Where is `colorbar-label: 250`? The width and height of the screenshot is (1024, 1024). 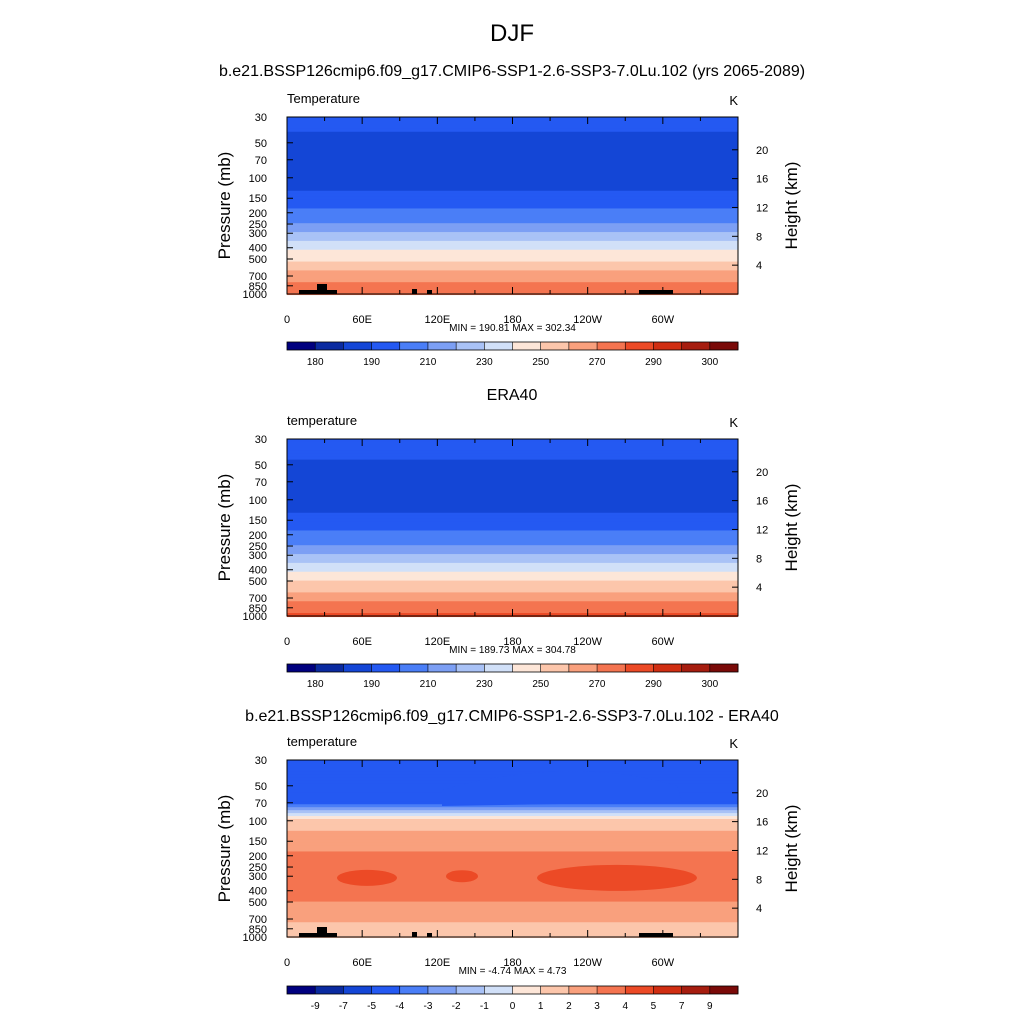 colorbar-label: 250 is located at coordinates (540, 684).